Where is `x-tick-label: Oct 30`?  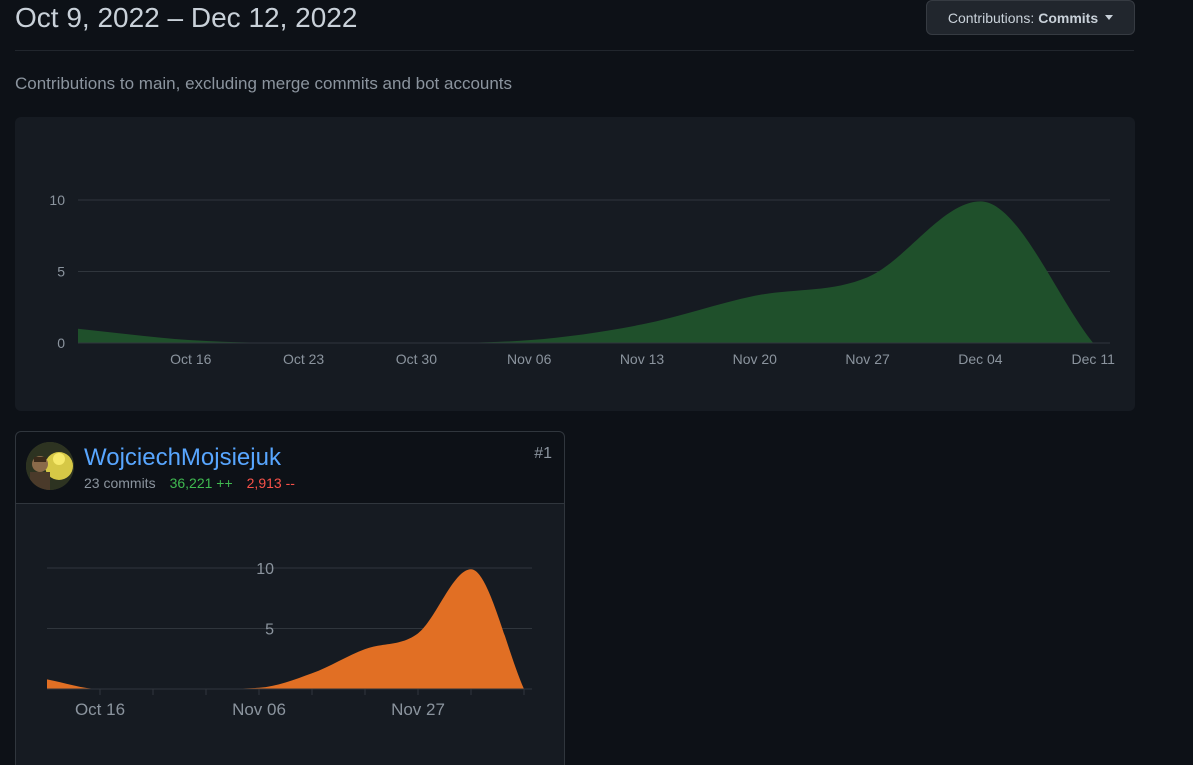
x-tick-label: Oct 30 is located at coordinates (416, 359).